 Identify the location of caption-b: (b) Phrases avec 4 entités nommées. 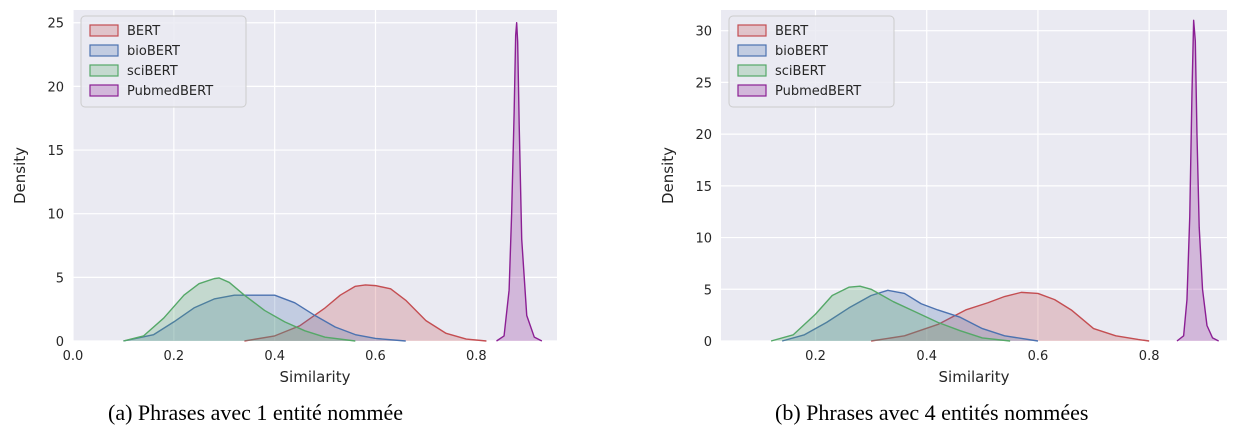
(932, 412).